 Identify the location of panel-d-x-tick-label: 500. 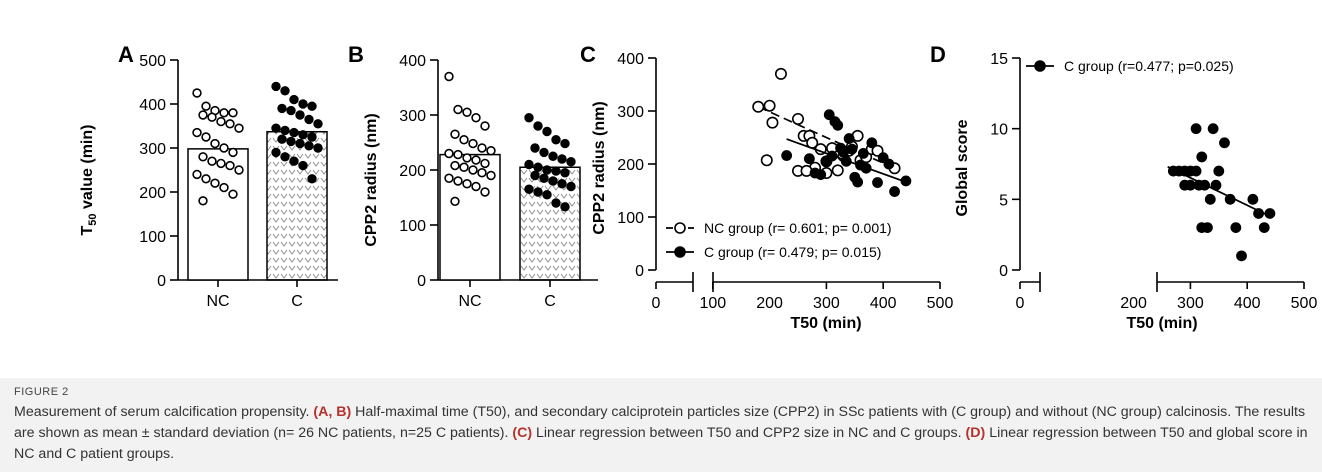
(1304, 303).